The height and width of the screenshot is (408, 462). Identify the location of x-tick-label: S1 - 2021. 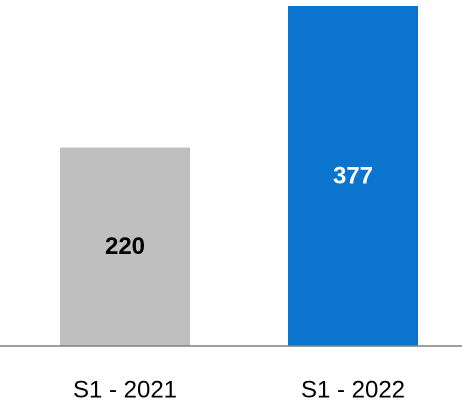
(125, 389).